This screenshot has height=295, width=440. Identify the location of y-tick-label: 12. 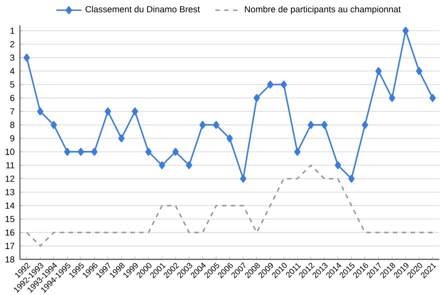
(10, 178).